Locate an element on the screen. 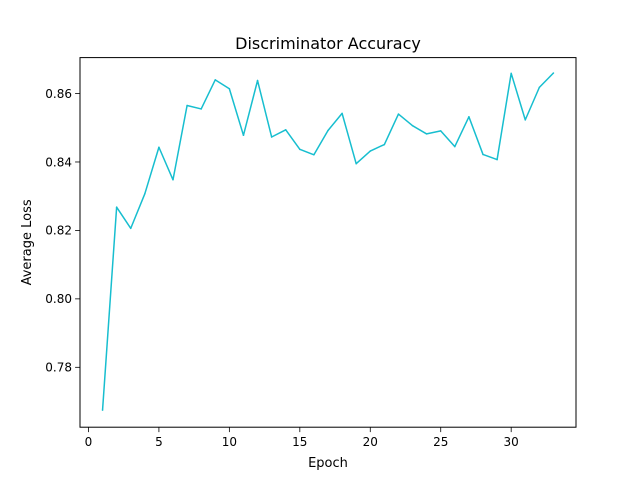 Image resolution: width=640 pixels, height=480 pixels. x-tick-label: 20 is located at coordinates (370, 442).